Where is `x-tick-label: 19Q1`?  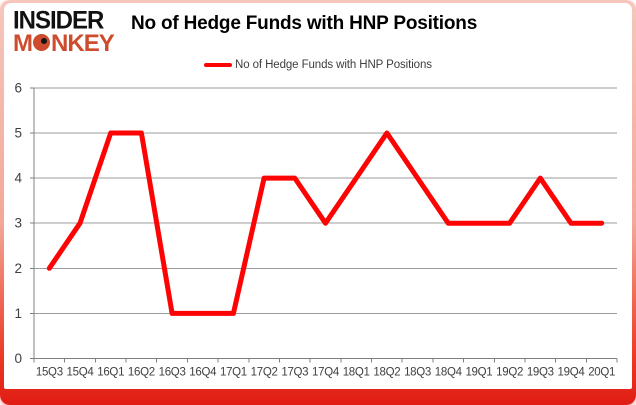
x-tick-label: 19Q1 is located at coordinates (478, 373).